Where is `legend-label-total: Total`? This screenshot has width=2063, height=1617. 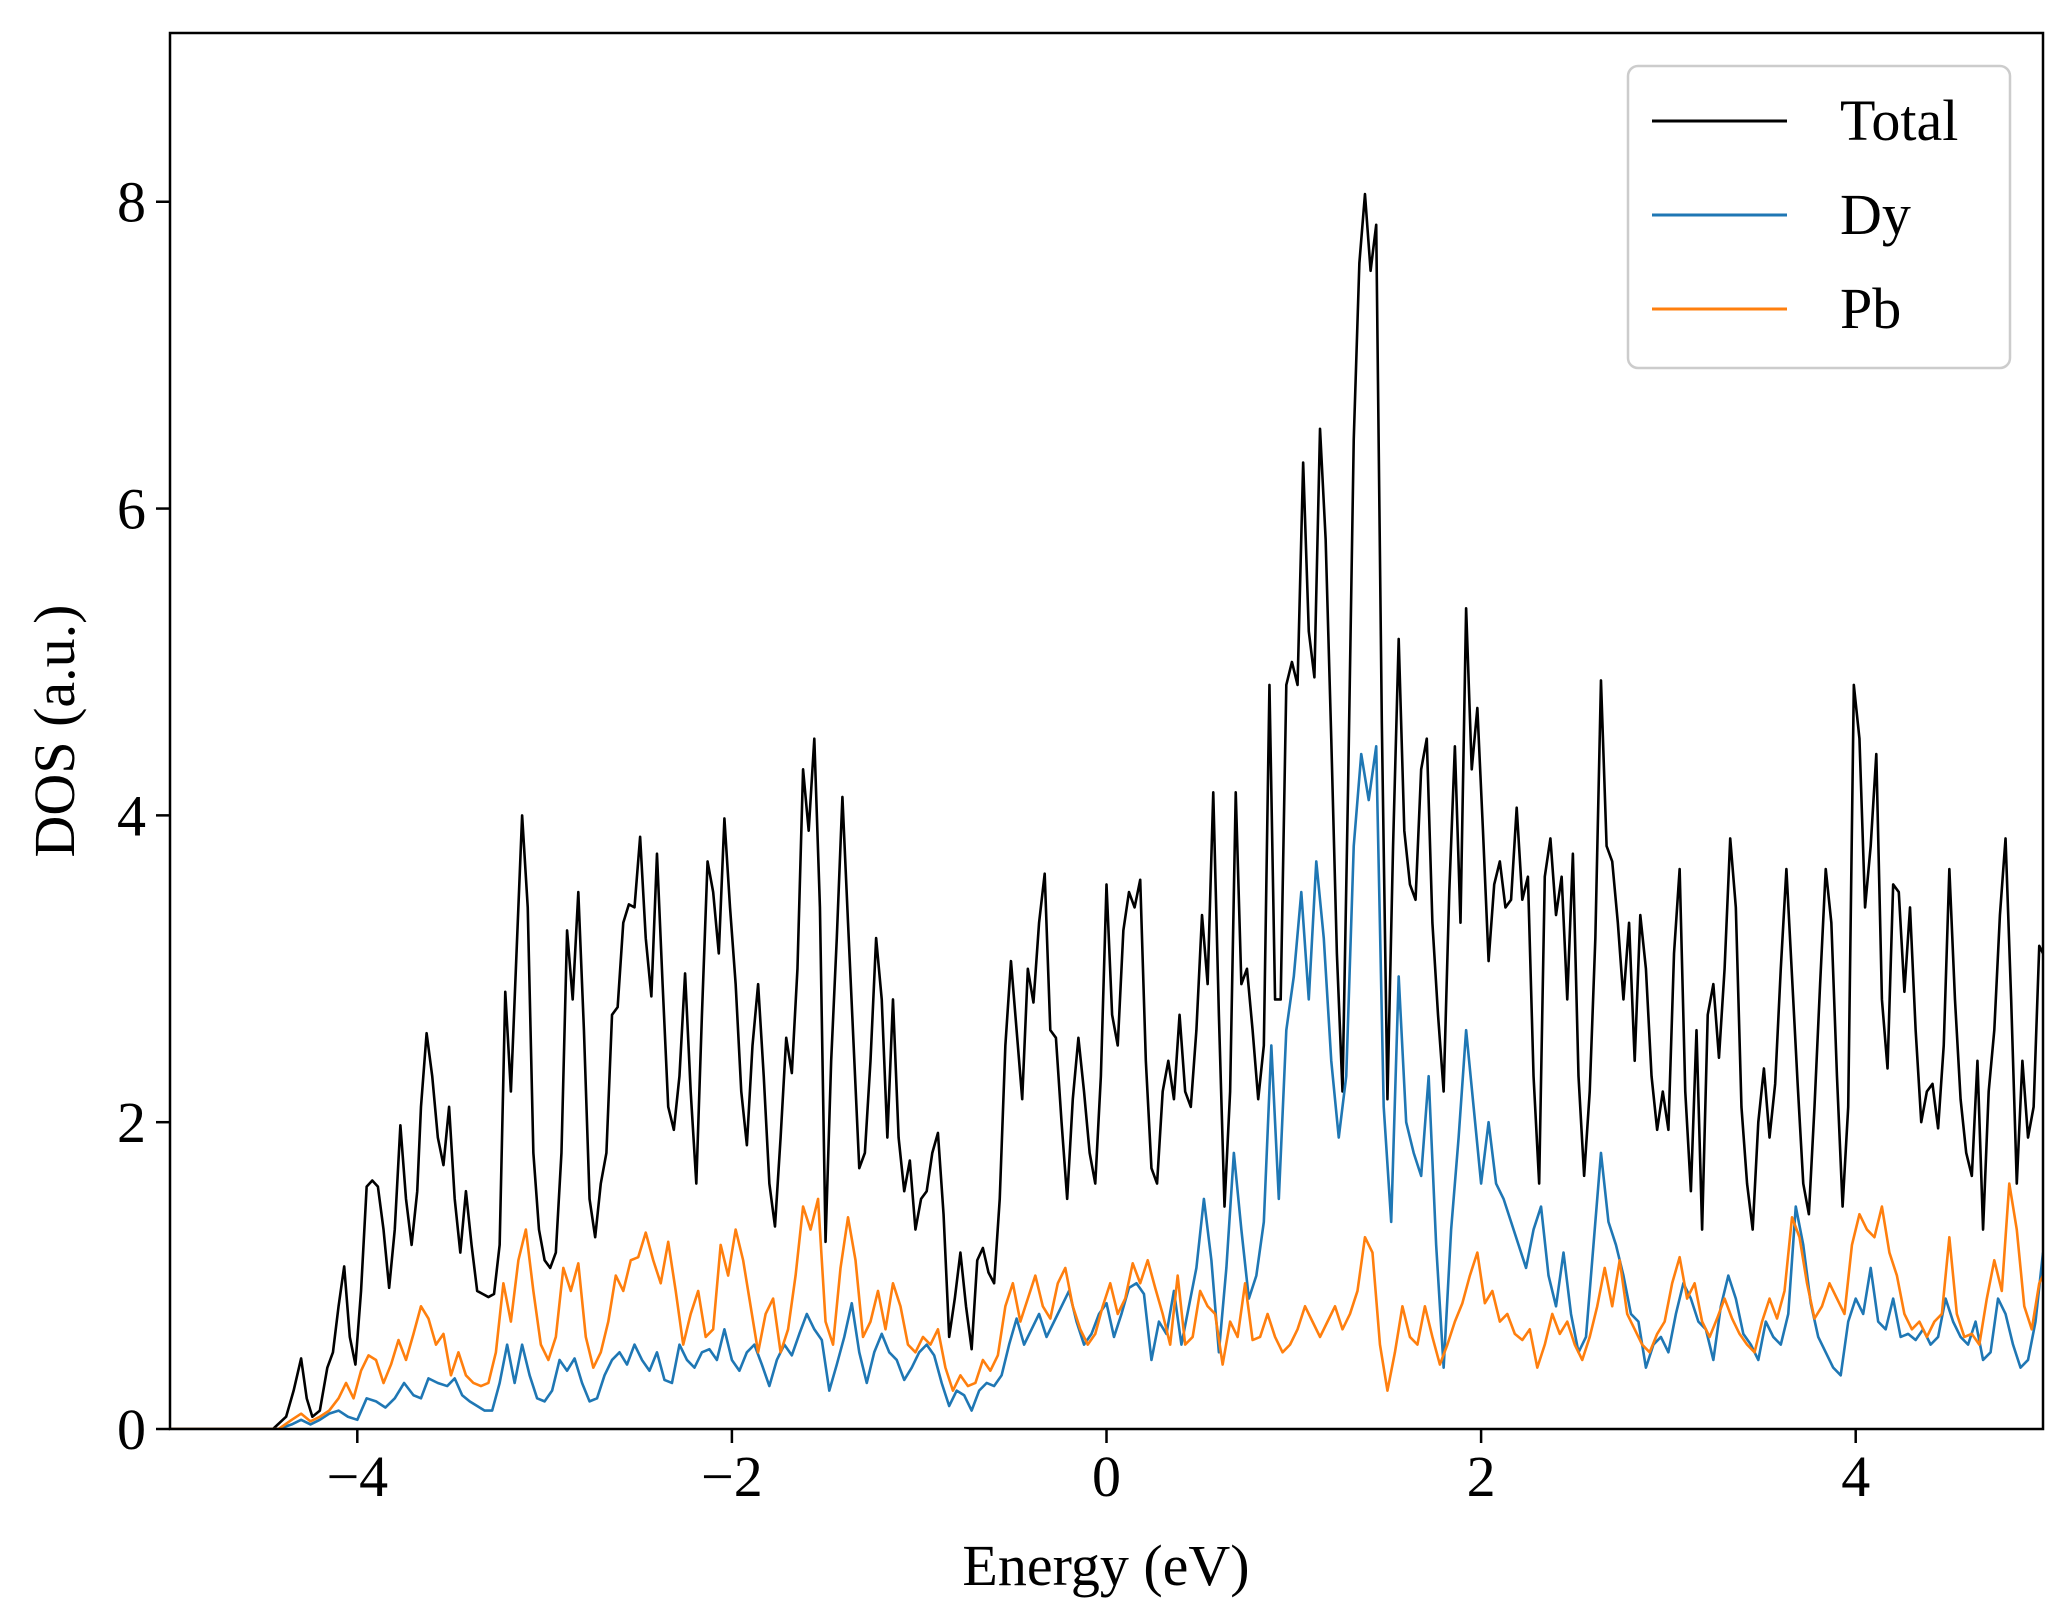 legend-label-total: Total is located at coordinates (1899, 120).